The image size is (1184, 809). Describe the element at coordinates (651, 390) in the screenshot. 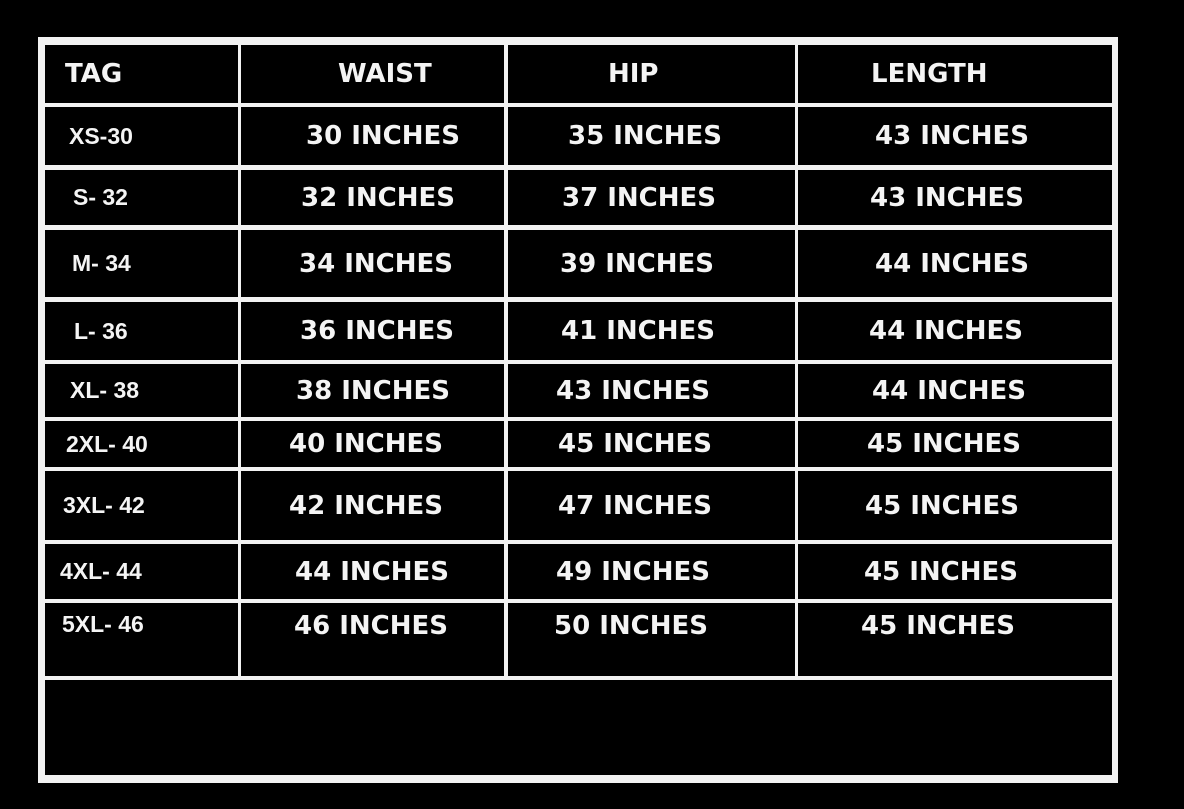

I see `cell-hip: 43 INCHES` at that location.